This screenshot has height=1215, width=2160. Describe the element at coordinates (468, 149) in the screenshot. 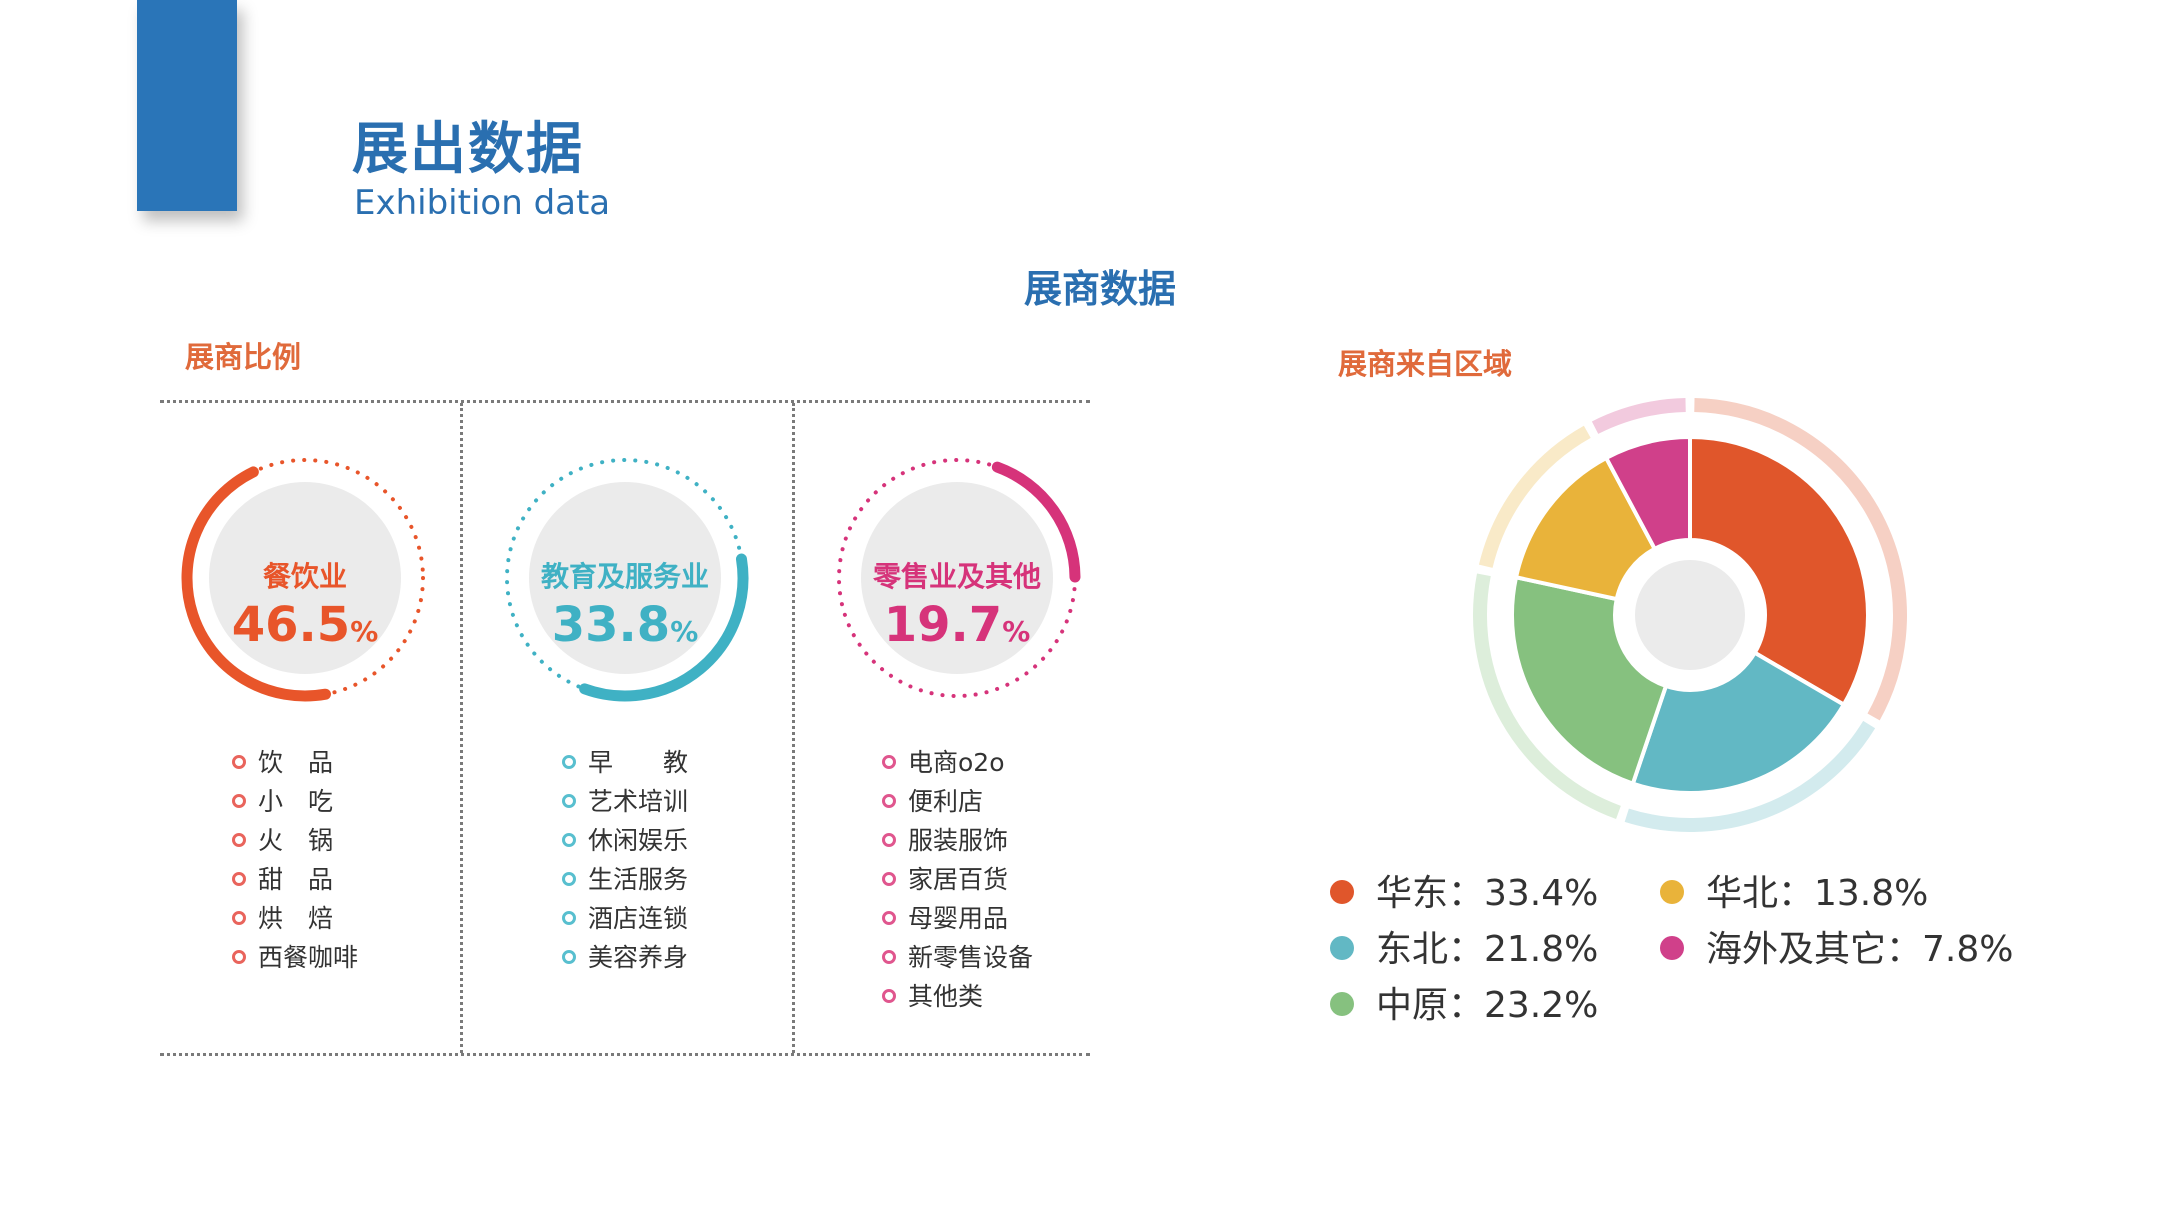

I see `page-title: 展出数据` at that location.